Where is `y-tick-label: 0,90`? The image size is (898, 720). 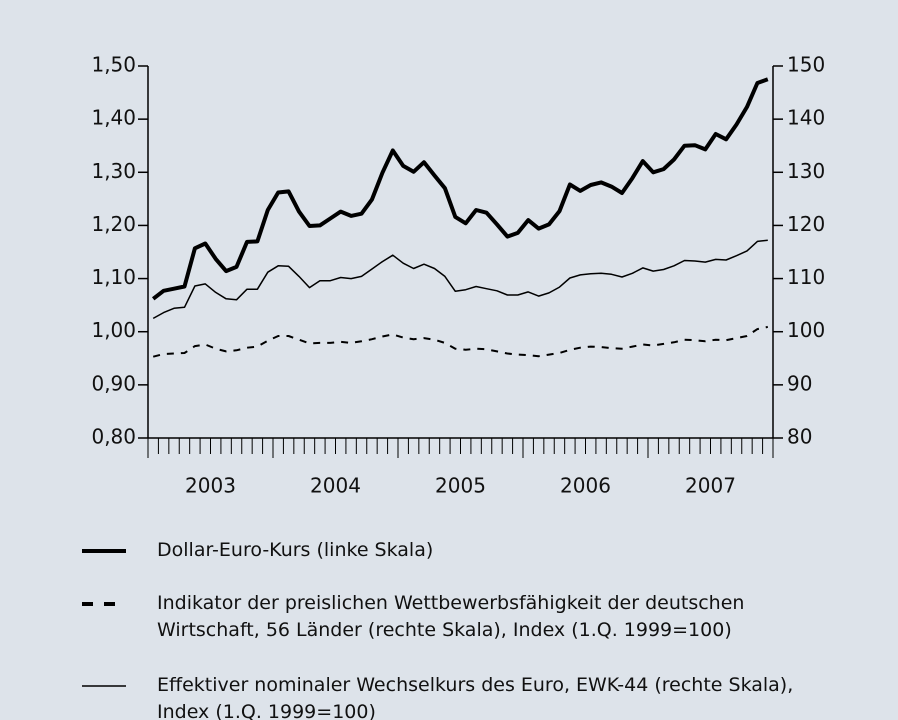 y-tick-label: 0,90 is located at coordinates (113, 383).